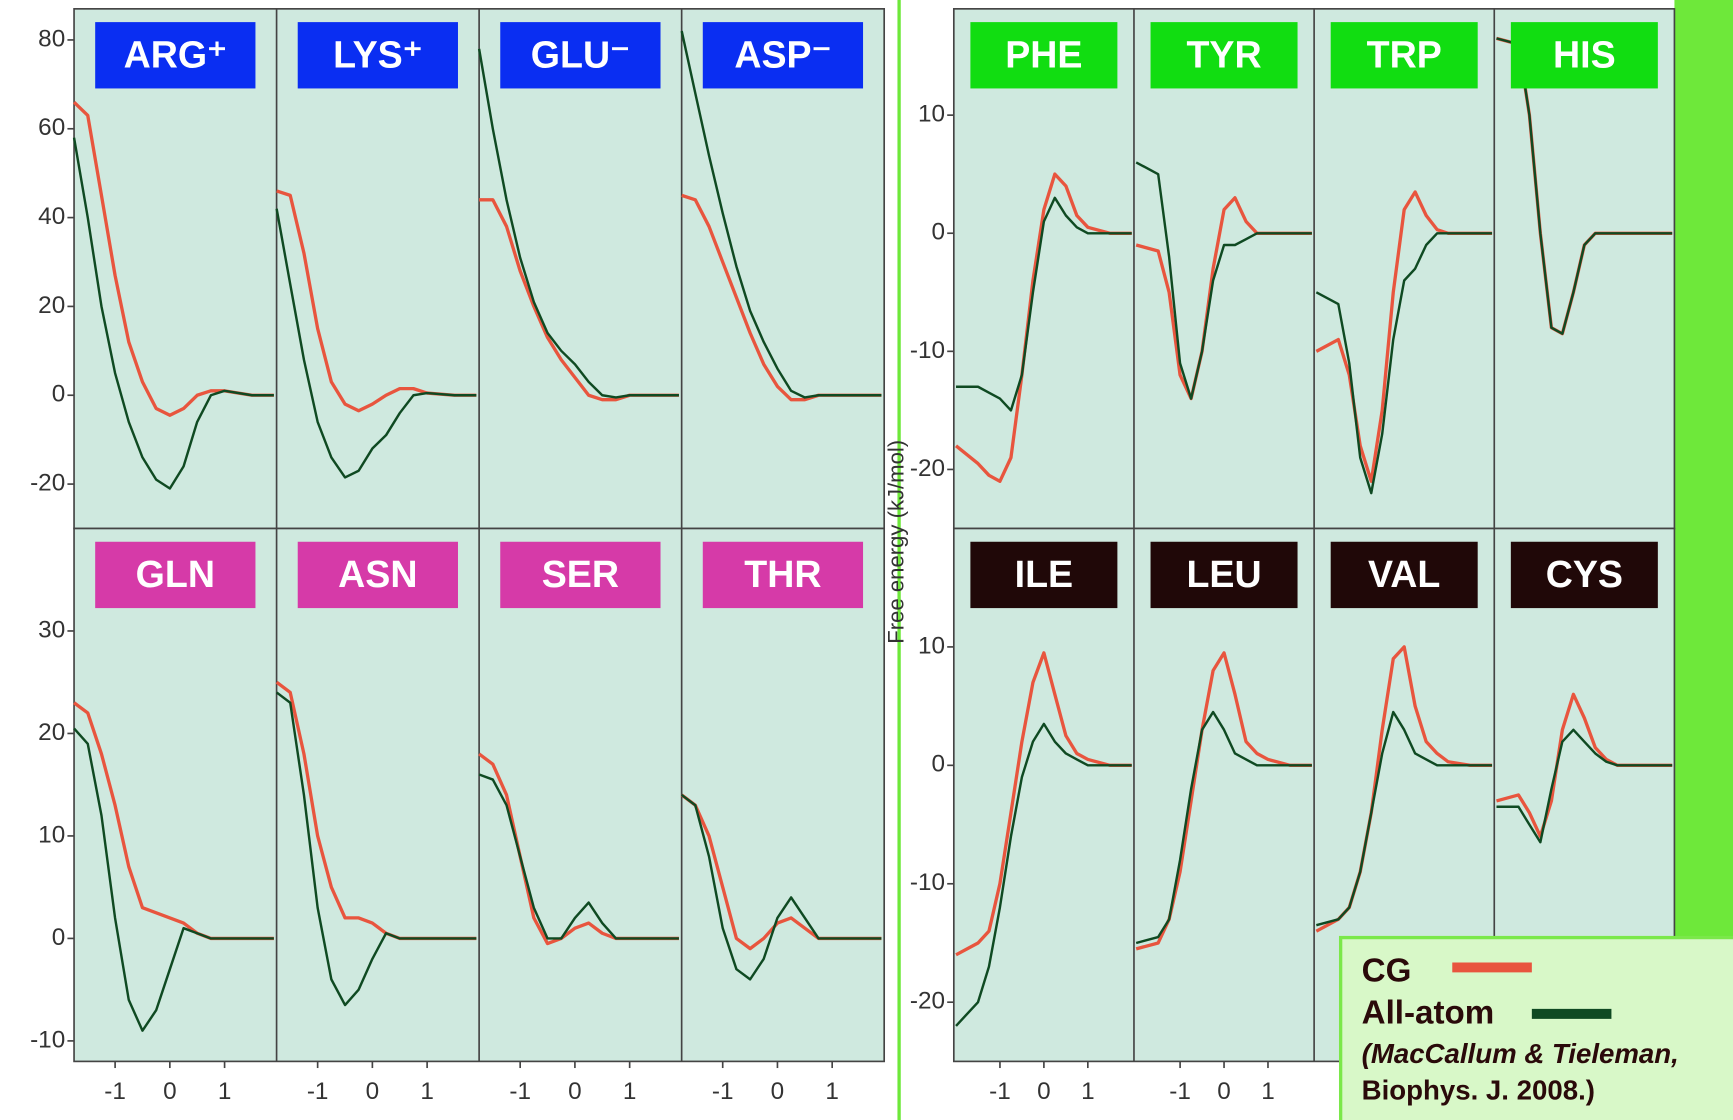 This screenshot has width=1733, height=1120. I want to click on panel-label: TRP, so click(1404, 54).